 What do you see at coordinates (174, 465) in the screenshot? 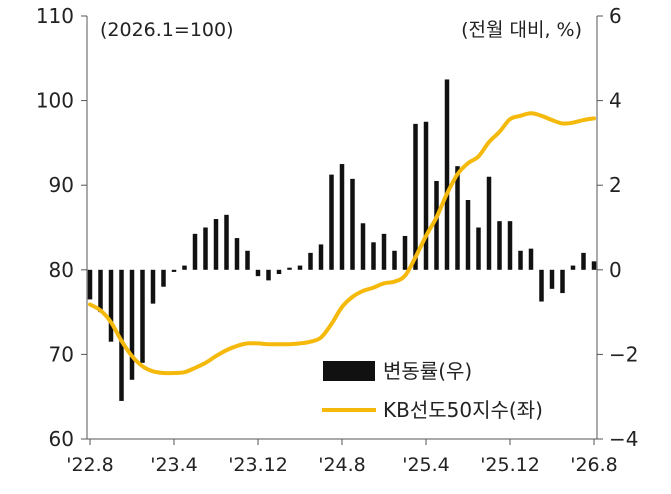
I see `x-tick-label: '23.4` at bounding box center [174, 465].